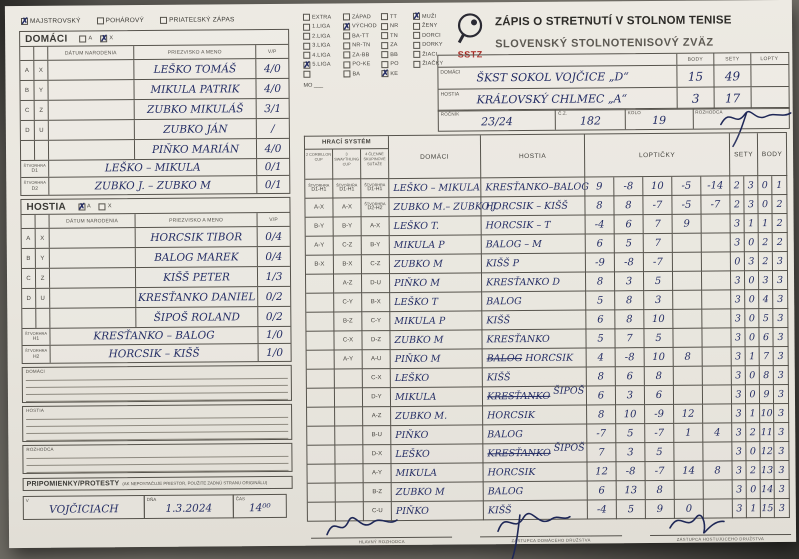 The height and width of the screenshot is (559, 799). Describe the element at coordinates (431, 35) in the screenshot. I see `checkbox-label: DORCI` at that location.